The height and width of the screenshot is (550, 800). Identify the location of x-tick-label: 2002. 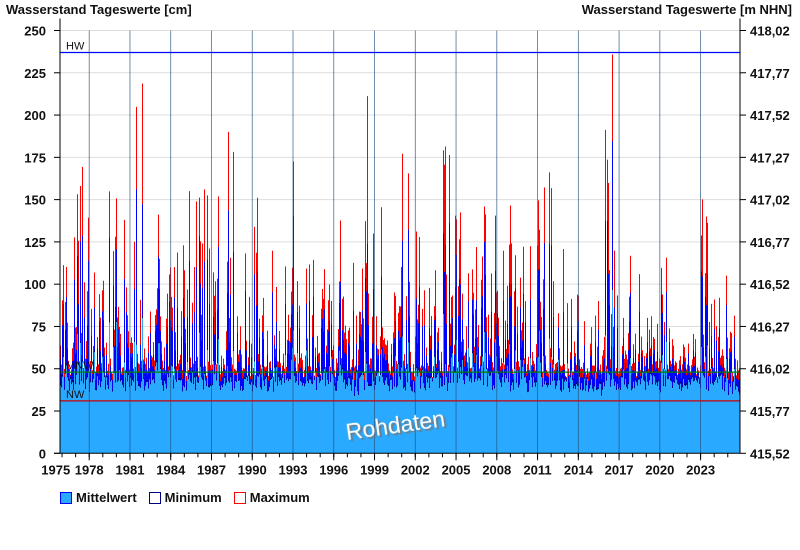
(415, 469).